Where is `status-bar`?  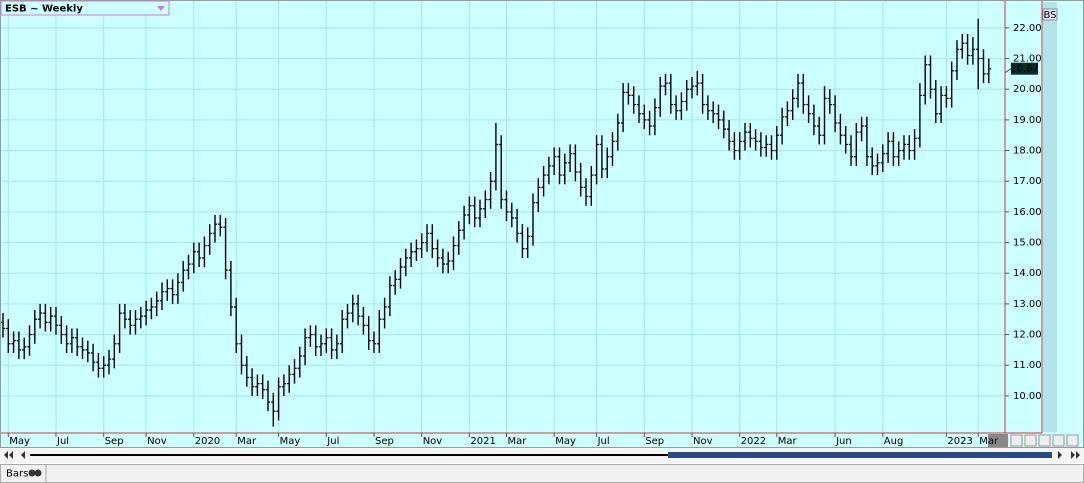
status-bar is located at coordinates (542, 473).